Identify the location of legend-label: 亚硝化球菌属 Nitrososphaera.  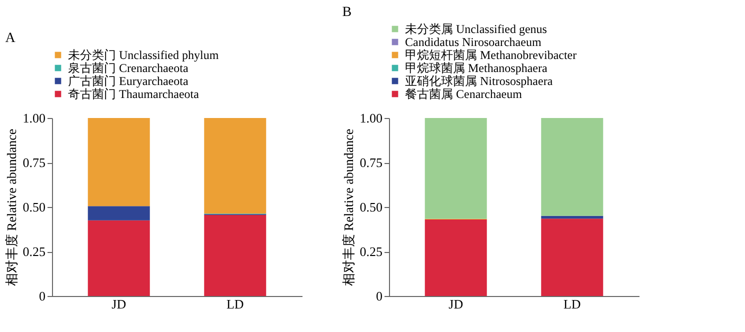
(479, 81).